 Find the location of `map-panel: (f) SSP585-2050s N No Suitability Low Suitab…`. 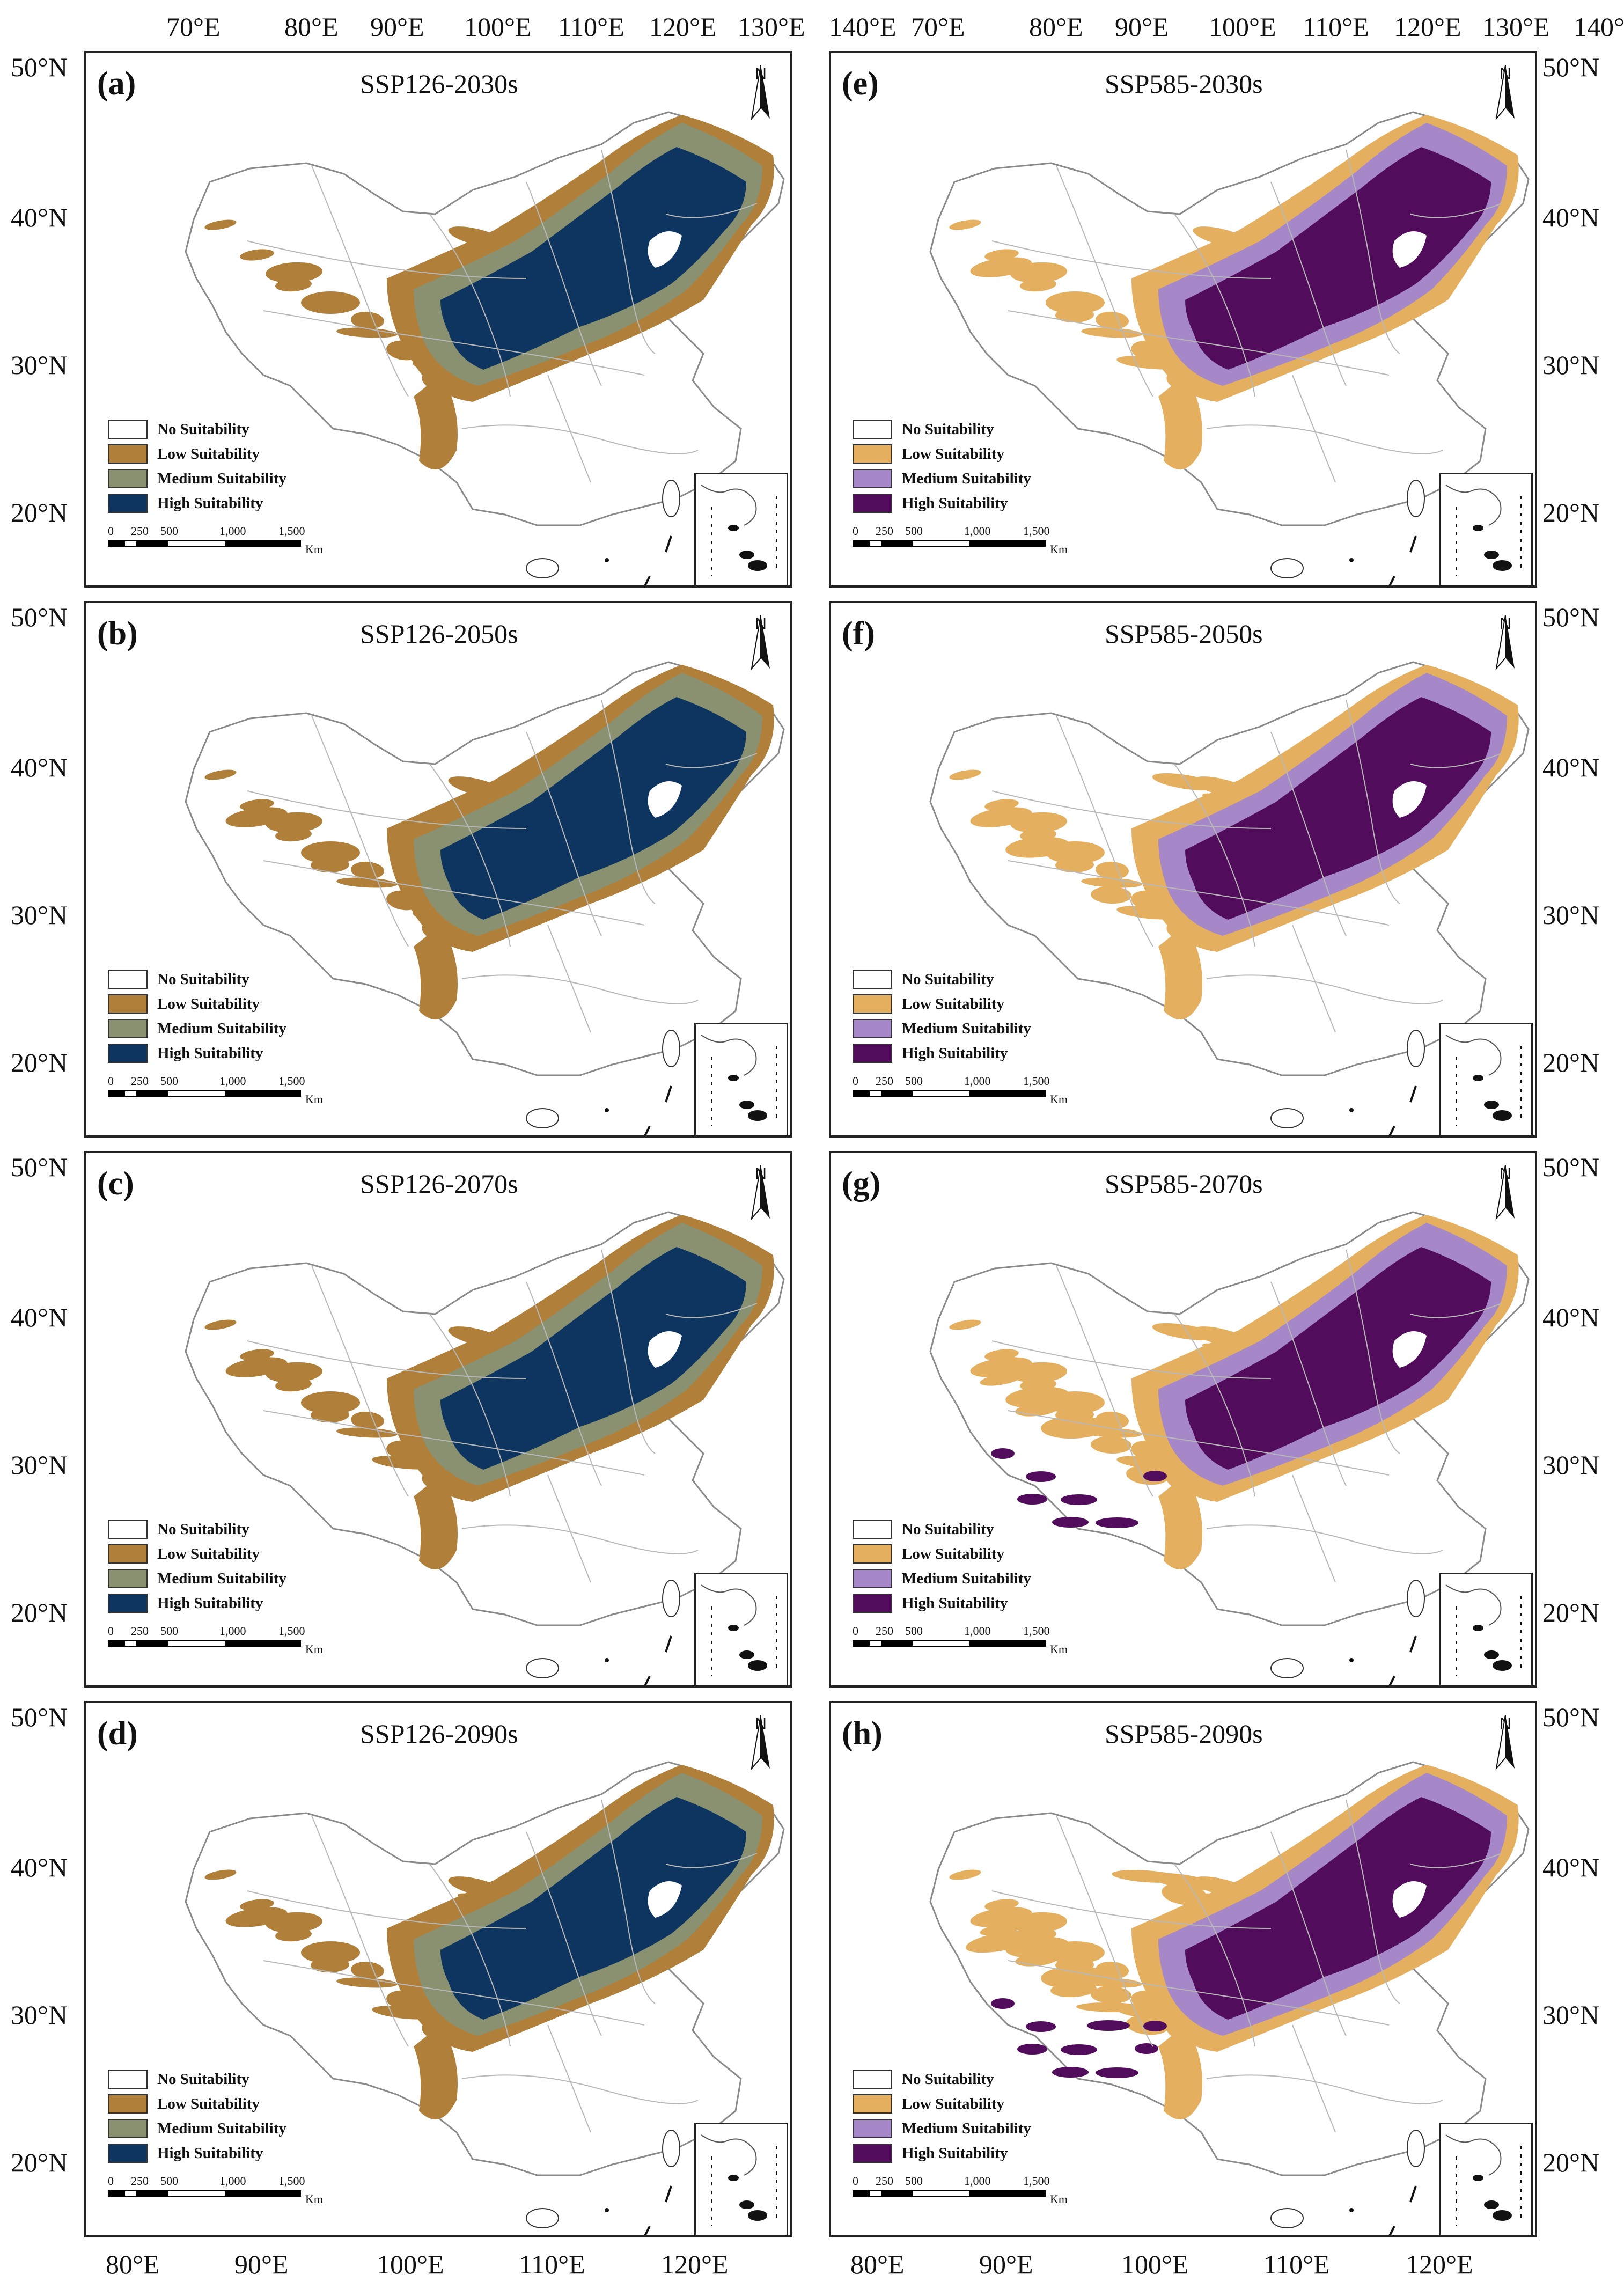

map-panel: (f) SSP585-2050s N No Suitability Low Suitab… is located at coordinates (1183, 870).